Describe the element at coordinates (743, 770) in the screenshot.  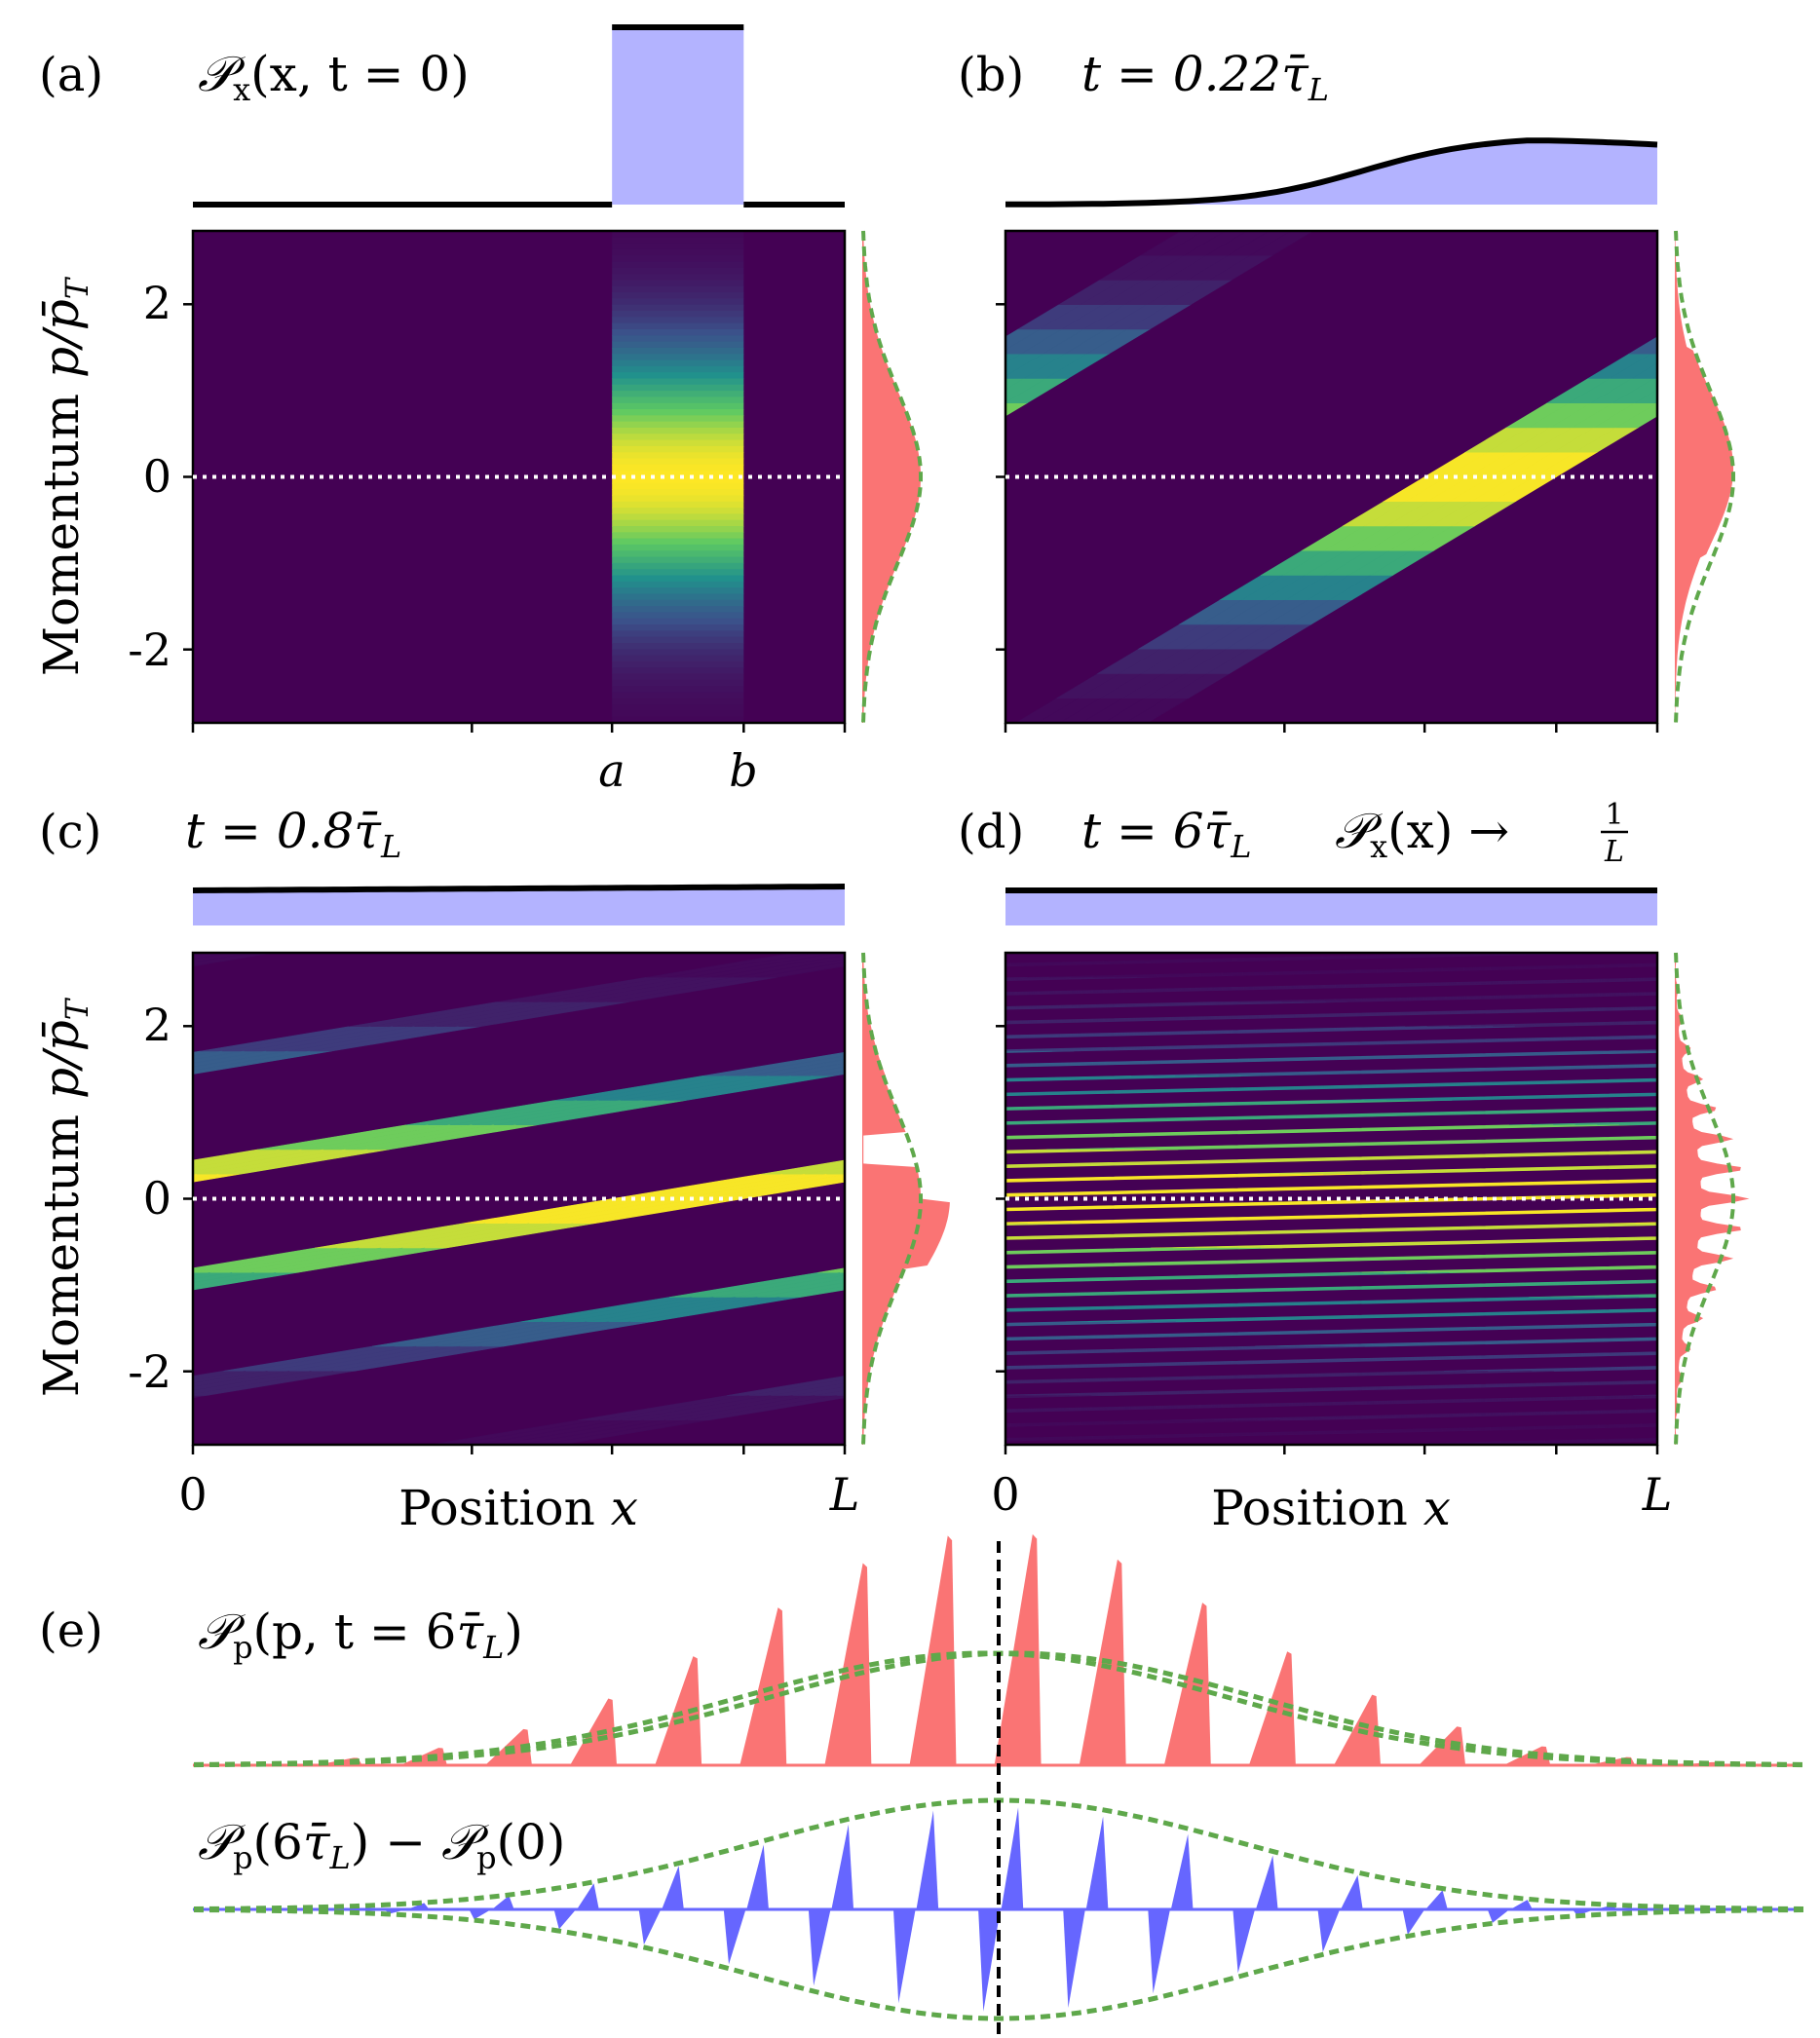
I see `xtick-b: b` at that location.